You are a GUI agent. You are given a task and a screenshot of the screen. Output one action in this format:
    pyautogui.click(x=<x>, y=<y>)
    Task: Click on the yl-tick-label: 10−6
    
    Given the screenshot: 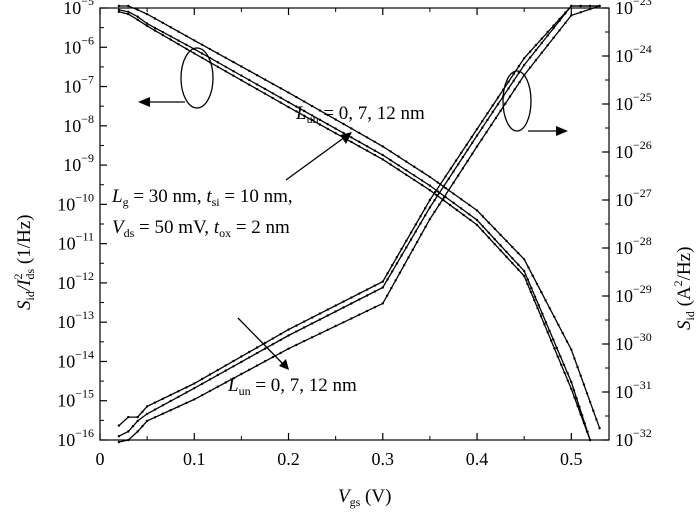 What is the action you would take?
    pyautogui.click(x=78, y=45)
    